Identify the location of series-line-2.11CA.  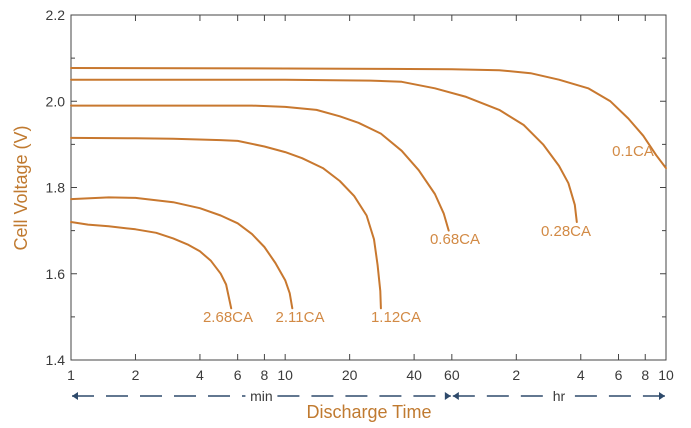
(182, 253).